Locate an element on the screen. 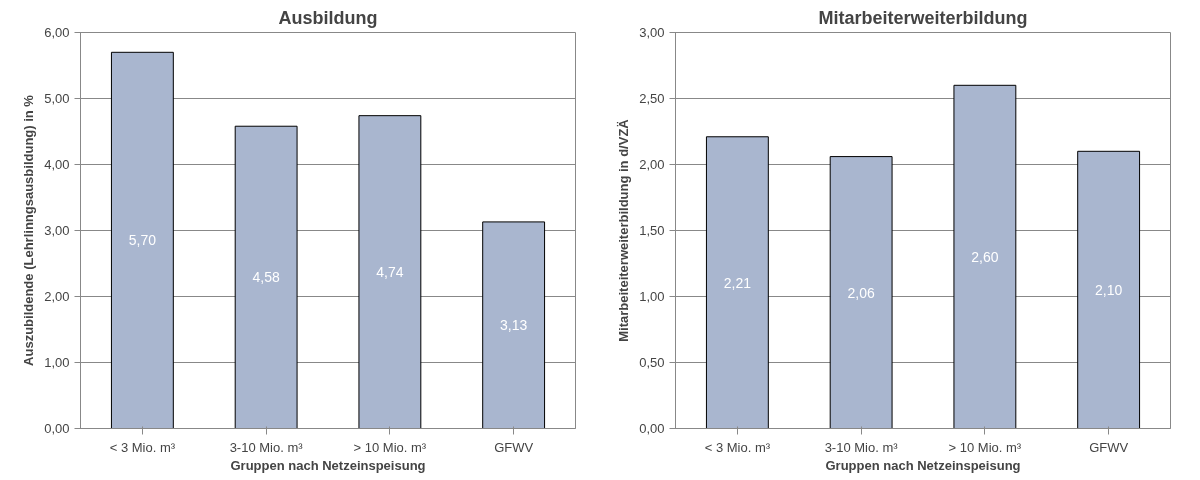 Image resolution: width=1200 pixels, height=480 pixels. data-label: 4,74 is located at coordinates (390, 272).